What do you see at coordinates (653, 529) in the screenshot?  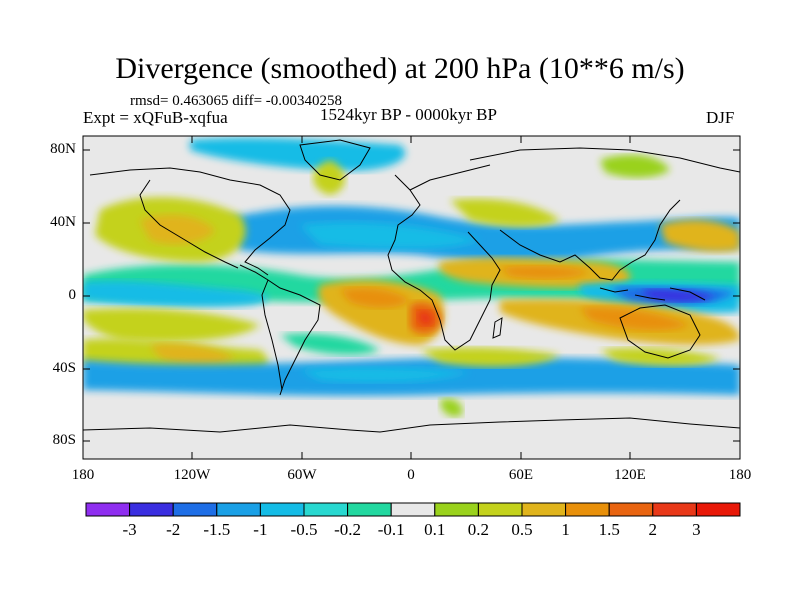 I see `colorbar-label: 2` at bounding box center [653, 529].